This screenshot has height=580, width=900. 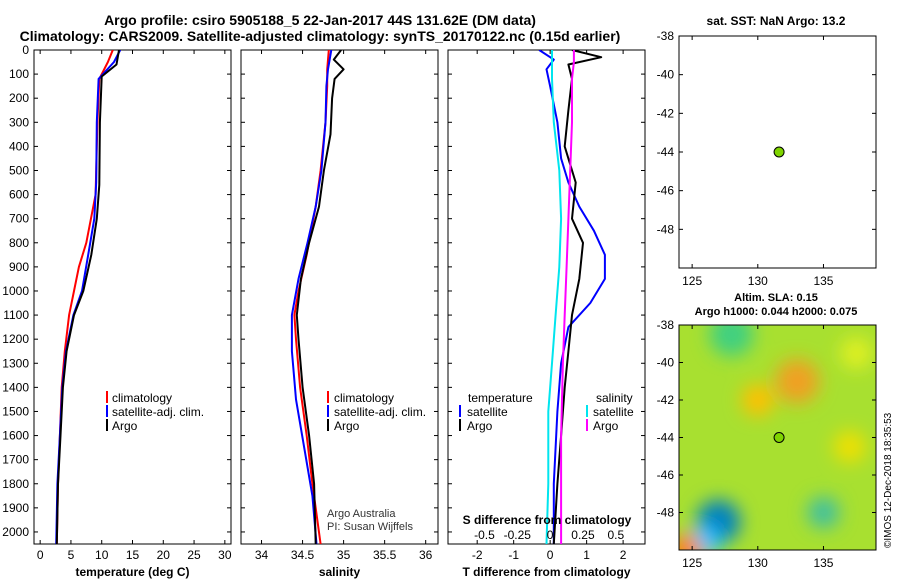 What do you see at coordinates (550, 535) in the screenshot?
I see `s-tick-label: 0` at bounding box center [550, 535].